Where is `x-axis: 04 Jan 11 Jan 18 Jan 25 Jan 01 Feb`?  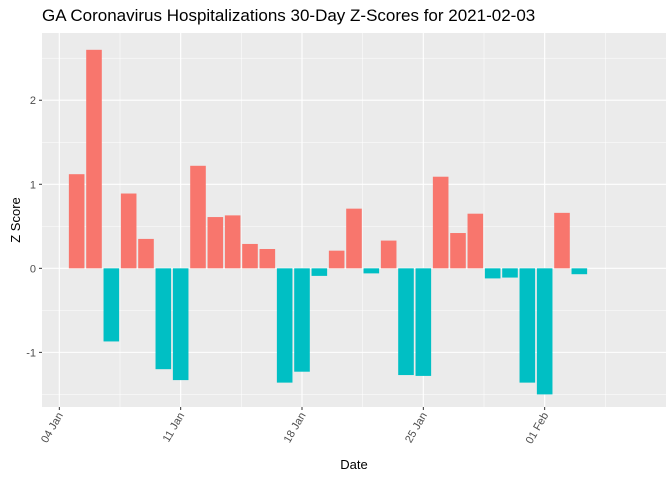 x-axis: 04 Jan 11 Jan 18 Jan 25 Jan 01 Feb is located at coordinates (295, 426).